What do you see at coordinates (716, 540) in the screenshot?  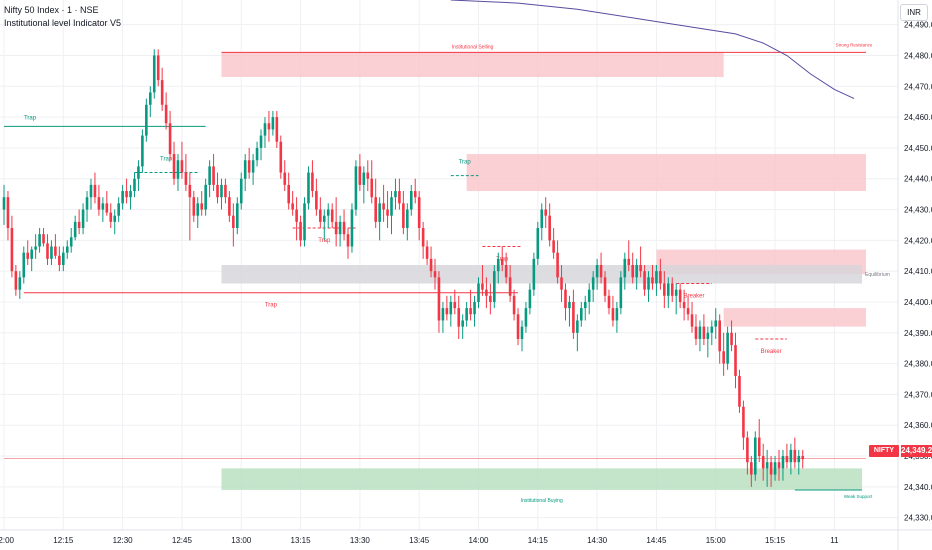 I see `x-tick-label: 15:00` at bounding box center [716, 540].